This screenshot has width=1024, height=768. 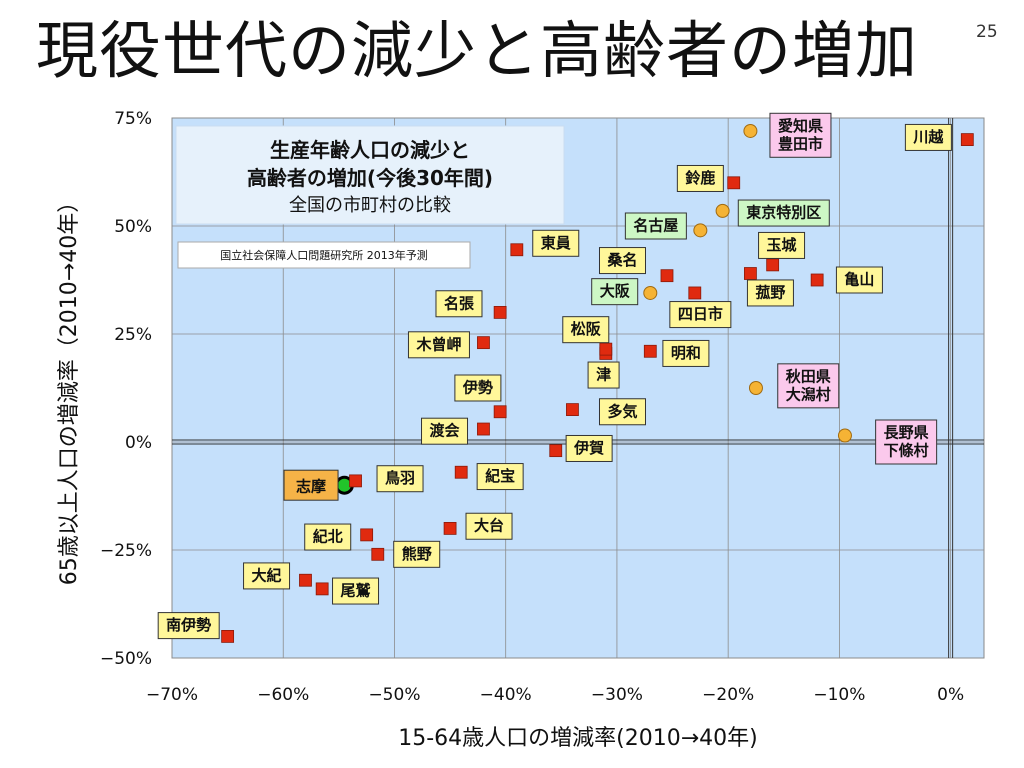 What do you see at coordinates (126, 659) in the screenshot?
I see `y-tick-label: −50%` at bounding box center [126, 659].